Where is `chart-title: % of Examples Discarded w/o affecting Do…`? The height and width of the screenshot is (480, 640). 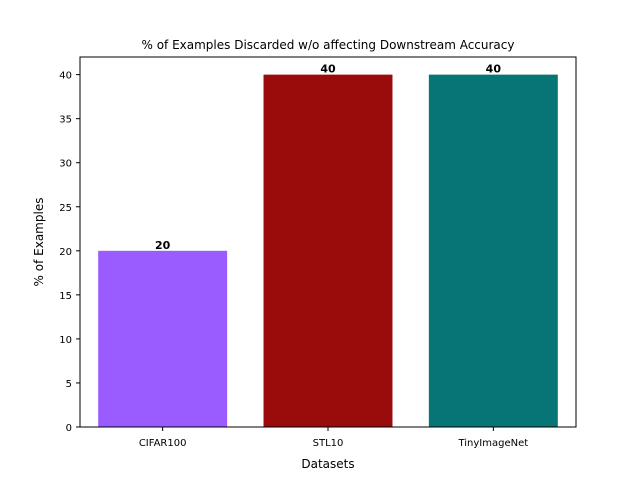 chart-title: % of Examples Discarded w/o affecting Do… is located at coordinates (327, 45).